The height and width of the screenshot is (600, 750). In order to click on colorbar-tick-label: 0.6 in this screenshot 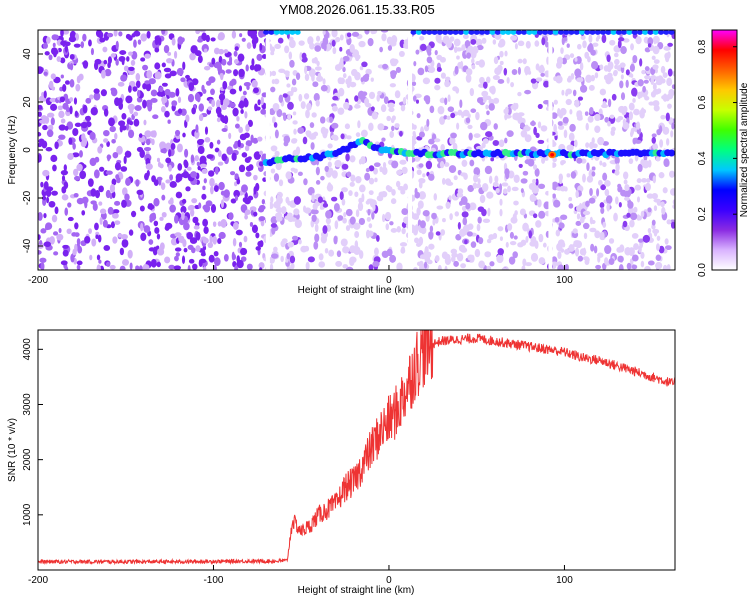, I will do `click(702, 102)`.